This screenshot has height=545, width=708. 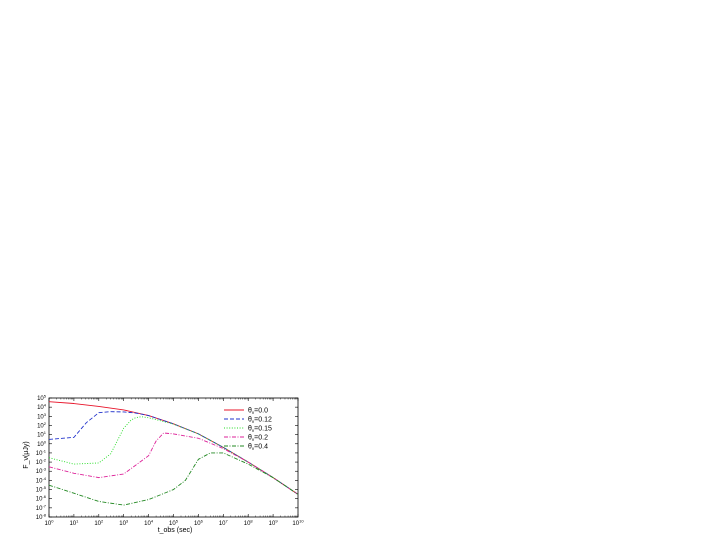 I want to click on y-tick-label: 10⁻⁵, so click(x=41, y=489).